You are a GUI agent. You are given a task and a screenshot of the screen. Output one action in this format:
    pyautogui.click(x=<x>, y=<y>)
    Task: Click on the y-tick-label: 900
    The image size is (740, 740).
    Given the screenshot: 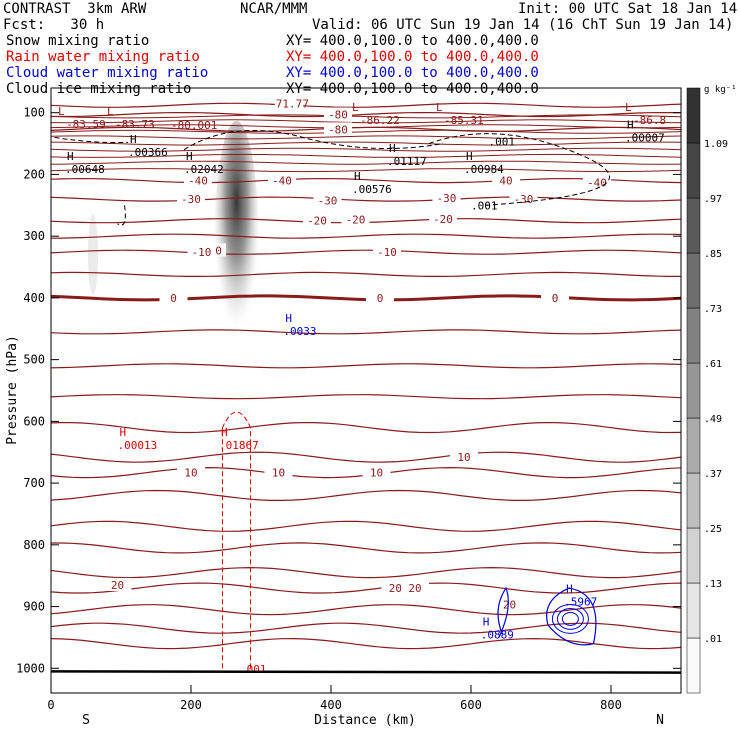 What is the action you would take?
    pyautogui.click(x=34, y=607)
    